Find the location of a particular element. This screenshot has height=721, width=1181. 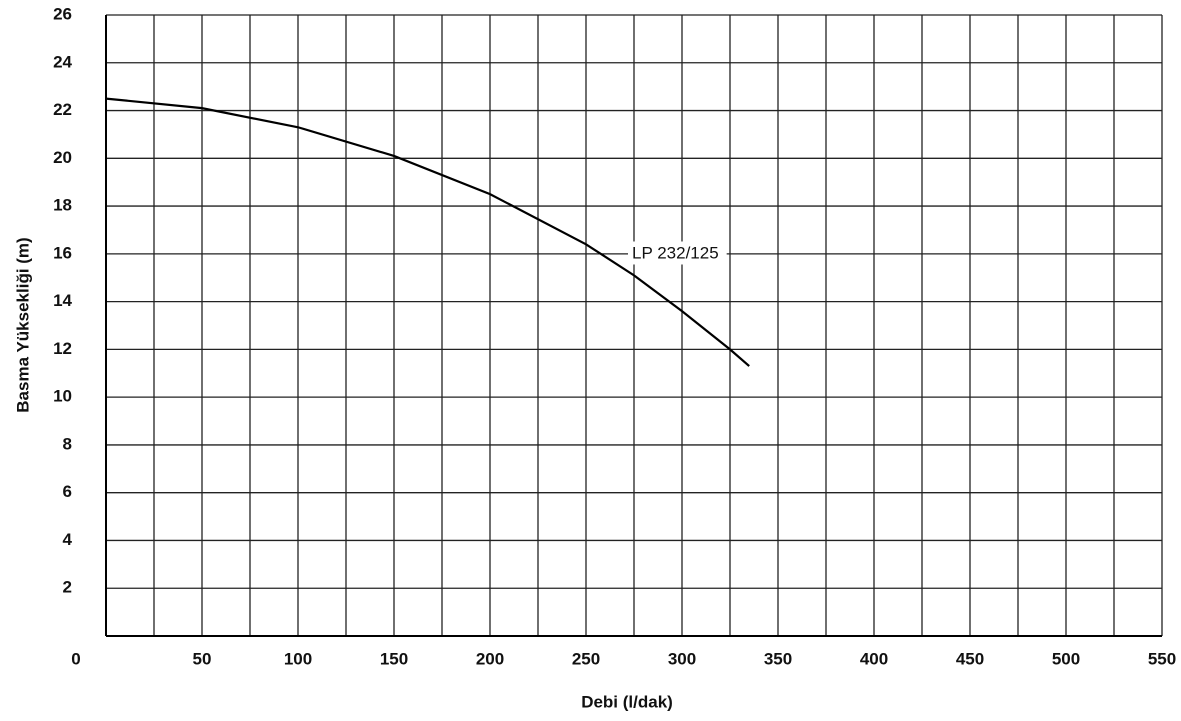

x-tick-label: 350 is located at coordinates (778, 658).